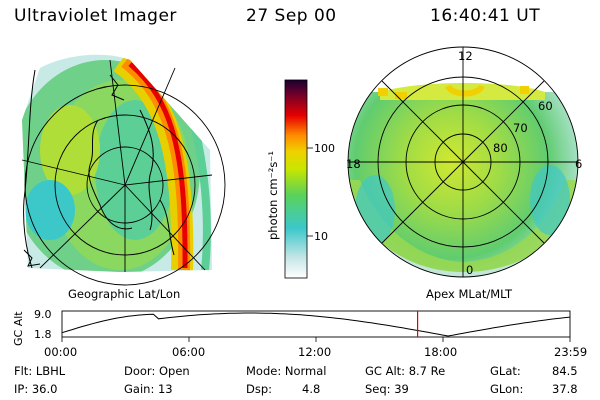  What do you see at coordinates (520, 128) in the screenshot?
I see `mlat-label-70: 70` at bounding box center [520, 128].